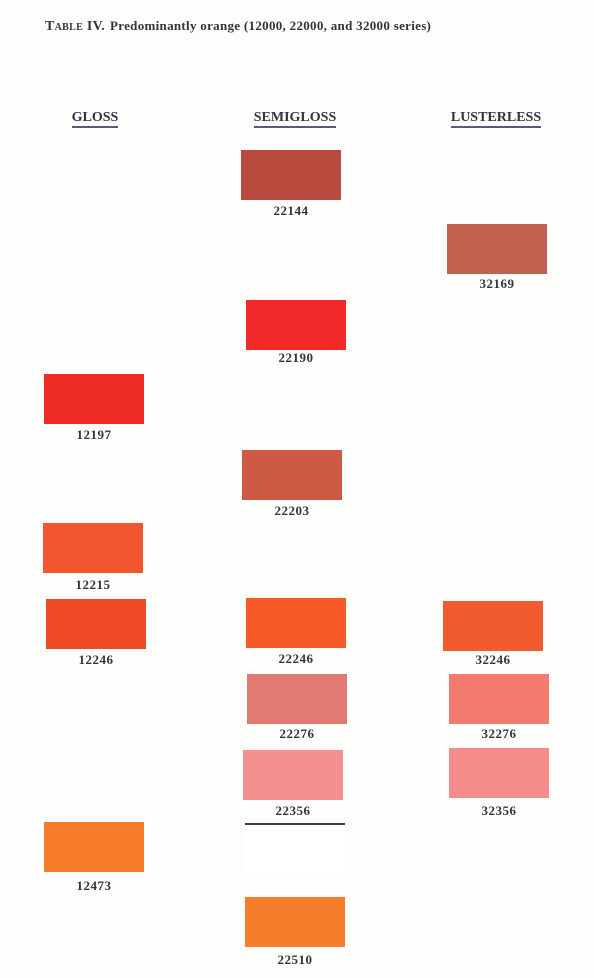 Image resolution: width=594 pixels, height=978 pixels. I want to click on table-number: Table IV., so click(75, 26).